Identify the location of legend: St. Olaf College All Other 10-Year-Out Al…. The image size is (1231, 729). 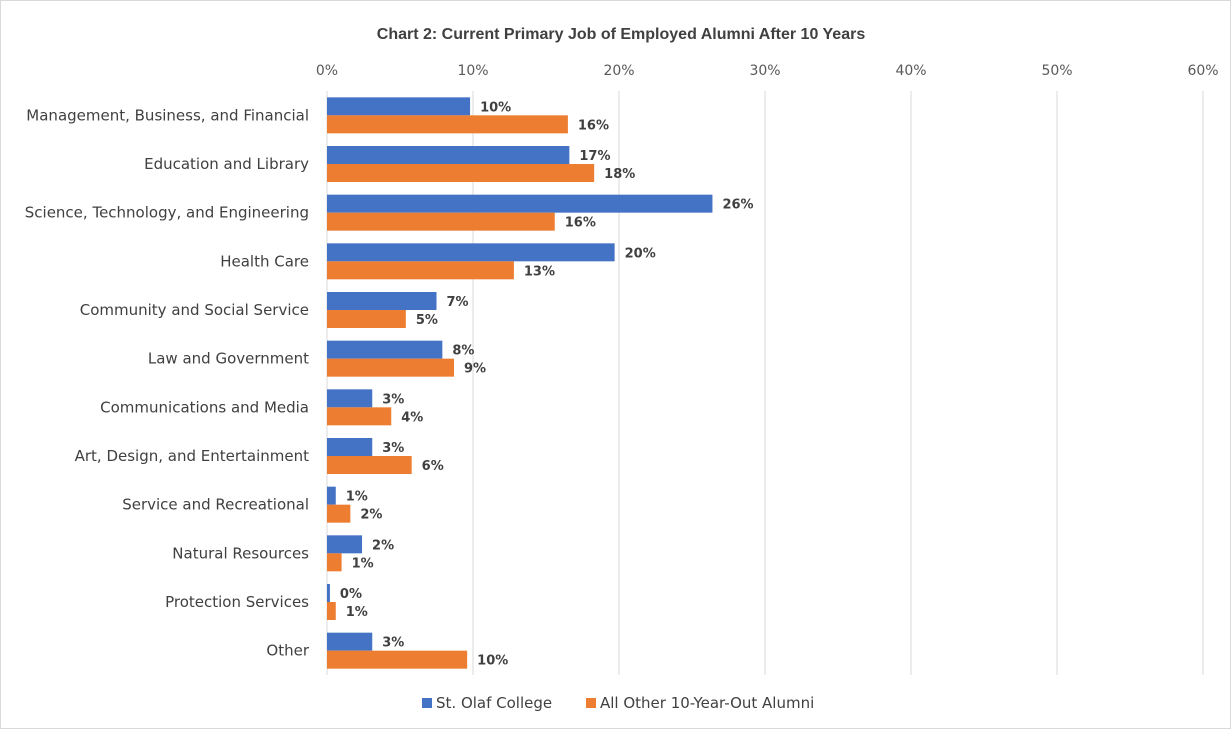
(618, 703).